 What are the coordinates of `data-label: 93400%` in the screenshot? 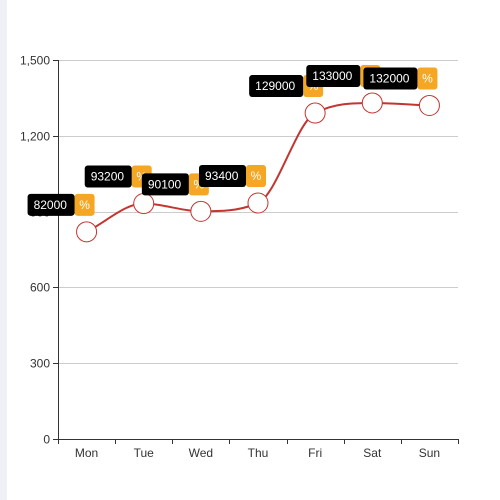 It's located at (232, 176).